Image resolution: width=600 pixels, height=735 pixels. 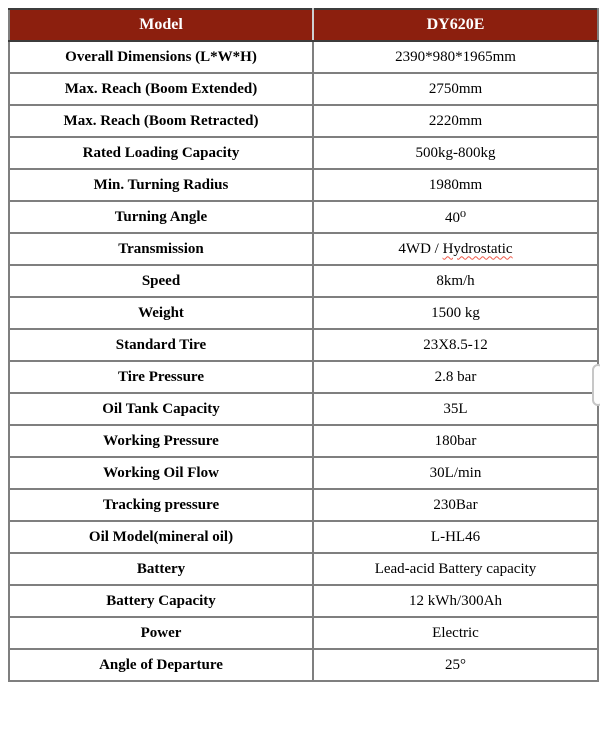 I want to click on spec-value-cell: 180bar, so click(x=455, y=441).